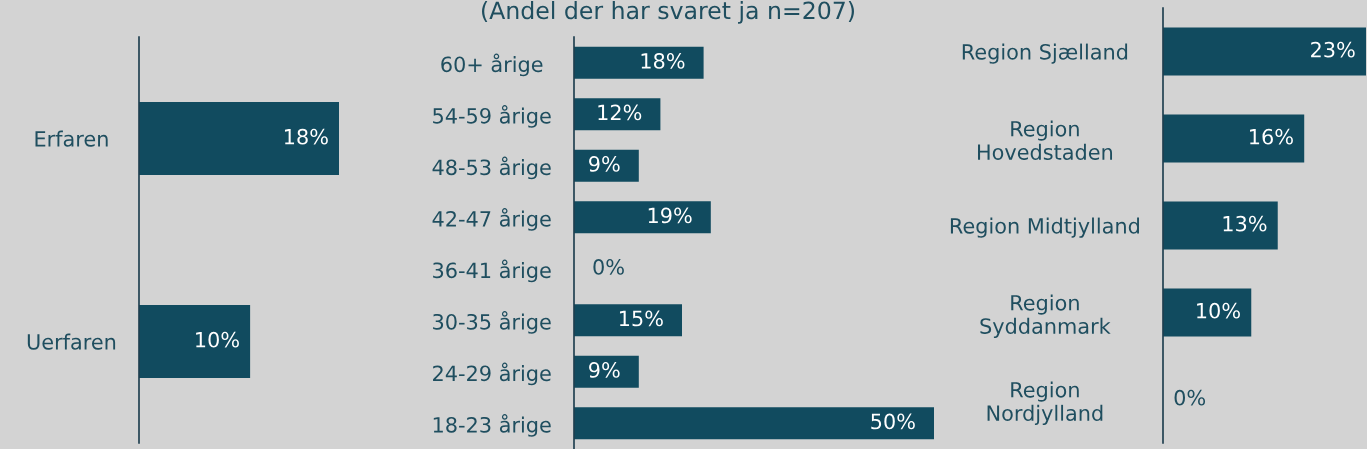  I want to click on data-label: 12%, so click(620, 112).